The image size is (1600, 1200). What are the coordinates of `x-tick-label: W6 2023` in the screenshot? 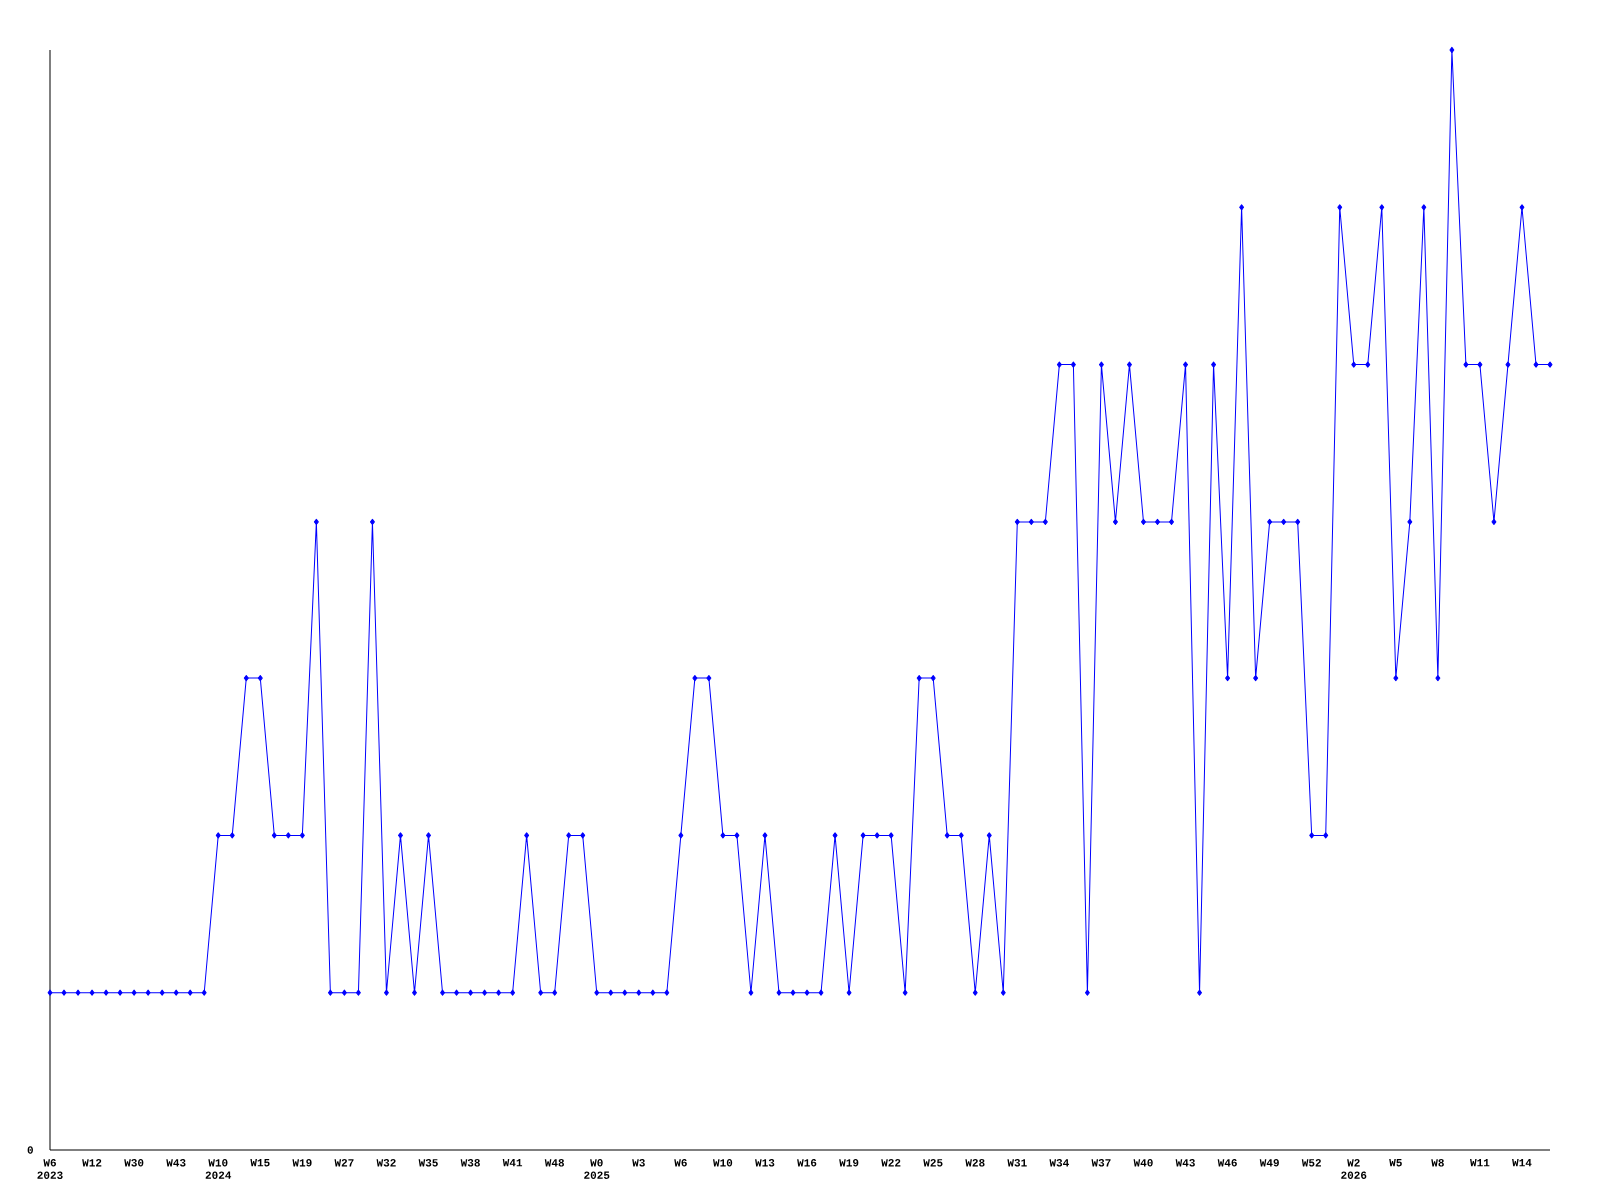 It's located at (50, 1169).